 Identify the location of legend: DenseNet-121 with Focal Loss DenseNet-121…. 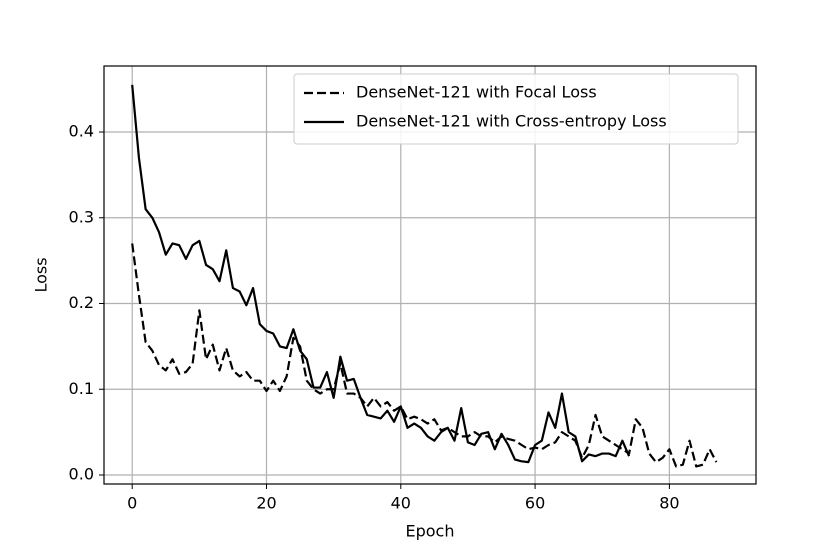
(516, 109).